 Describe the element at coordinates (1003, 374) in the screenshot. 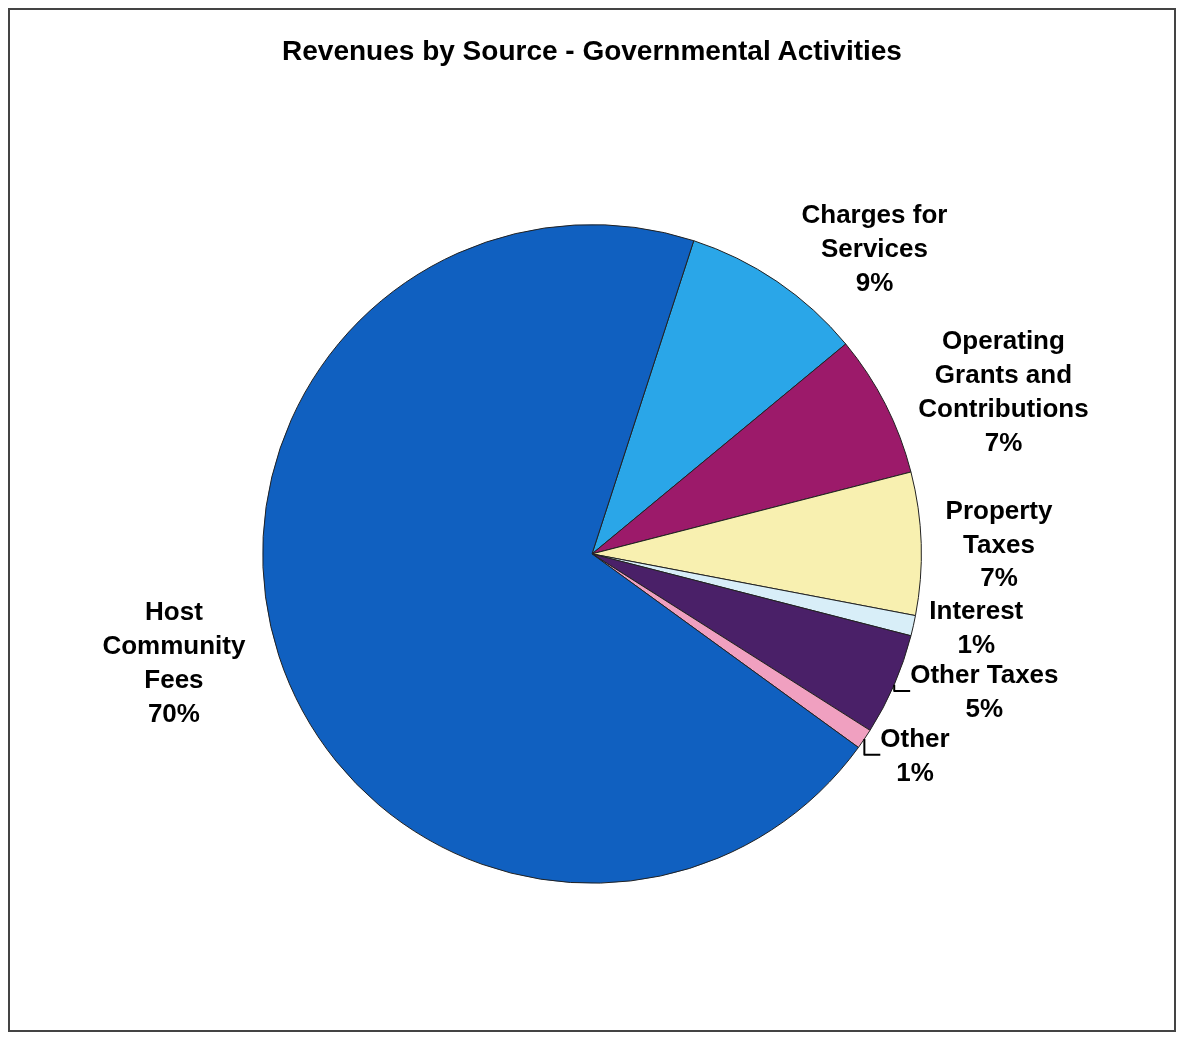

I see `slice-label: Operating Grants and Contributions` at that location.